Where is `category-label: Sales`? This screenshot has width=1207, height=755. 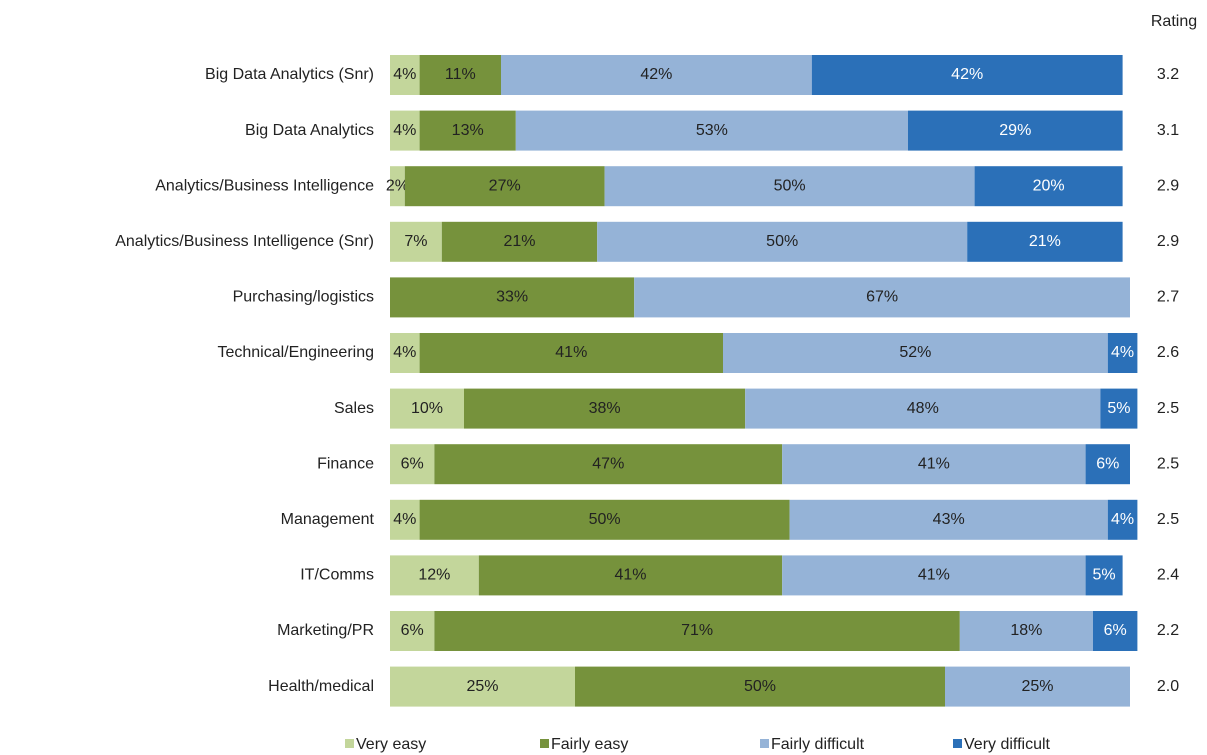
category-label: Sales is located at coordinates (354, 408).